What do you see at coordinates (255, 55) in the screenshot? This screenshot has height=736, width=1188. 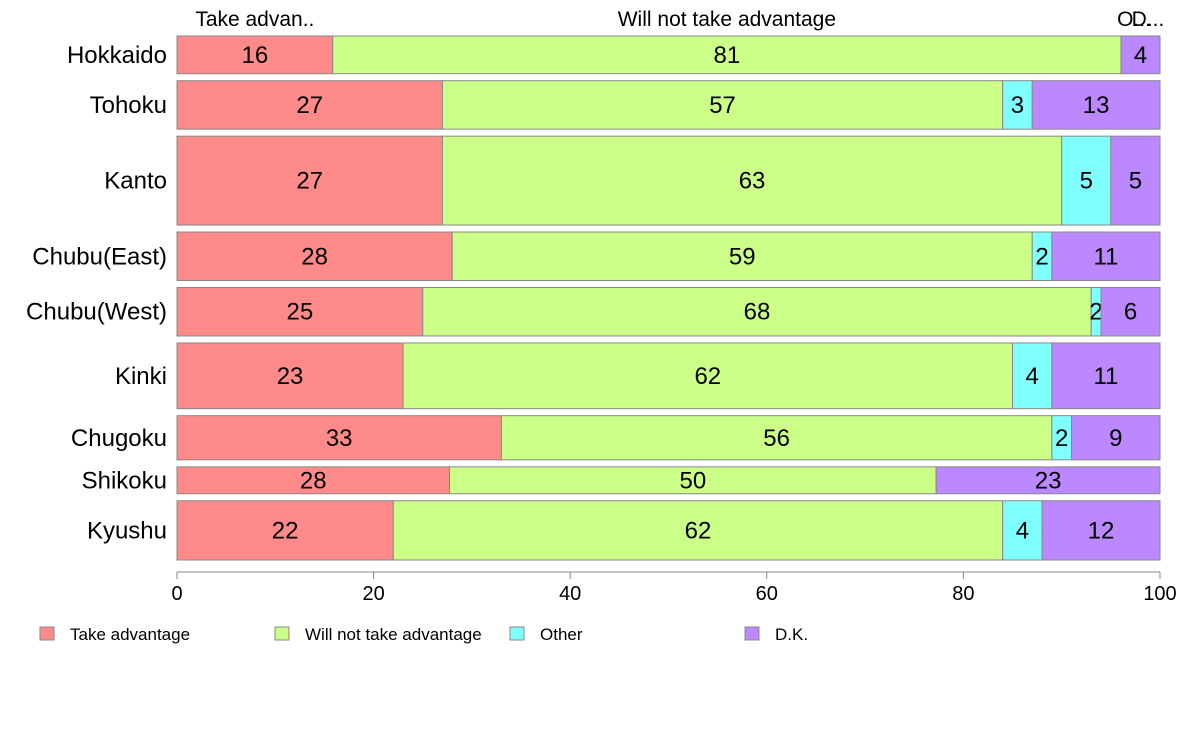 I see `data-label: 16` at bounding box center [255, 55].